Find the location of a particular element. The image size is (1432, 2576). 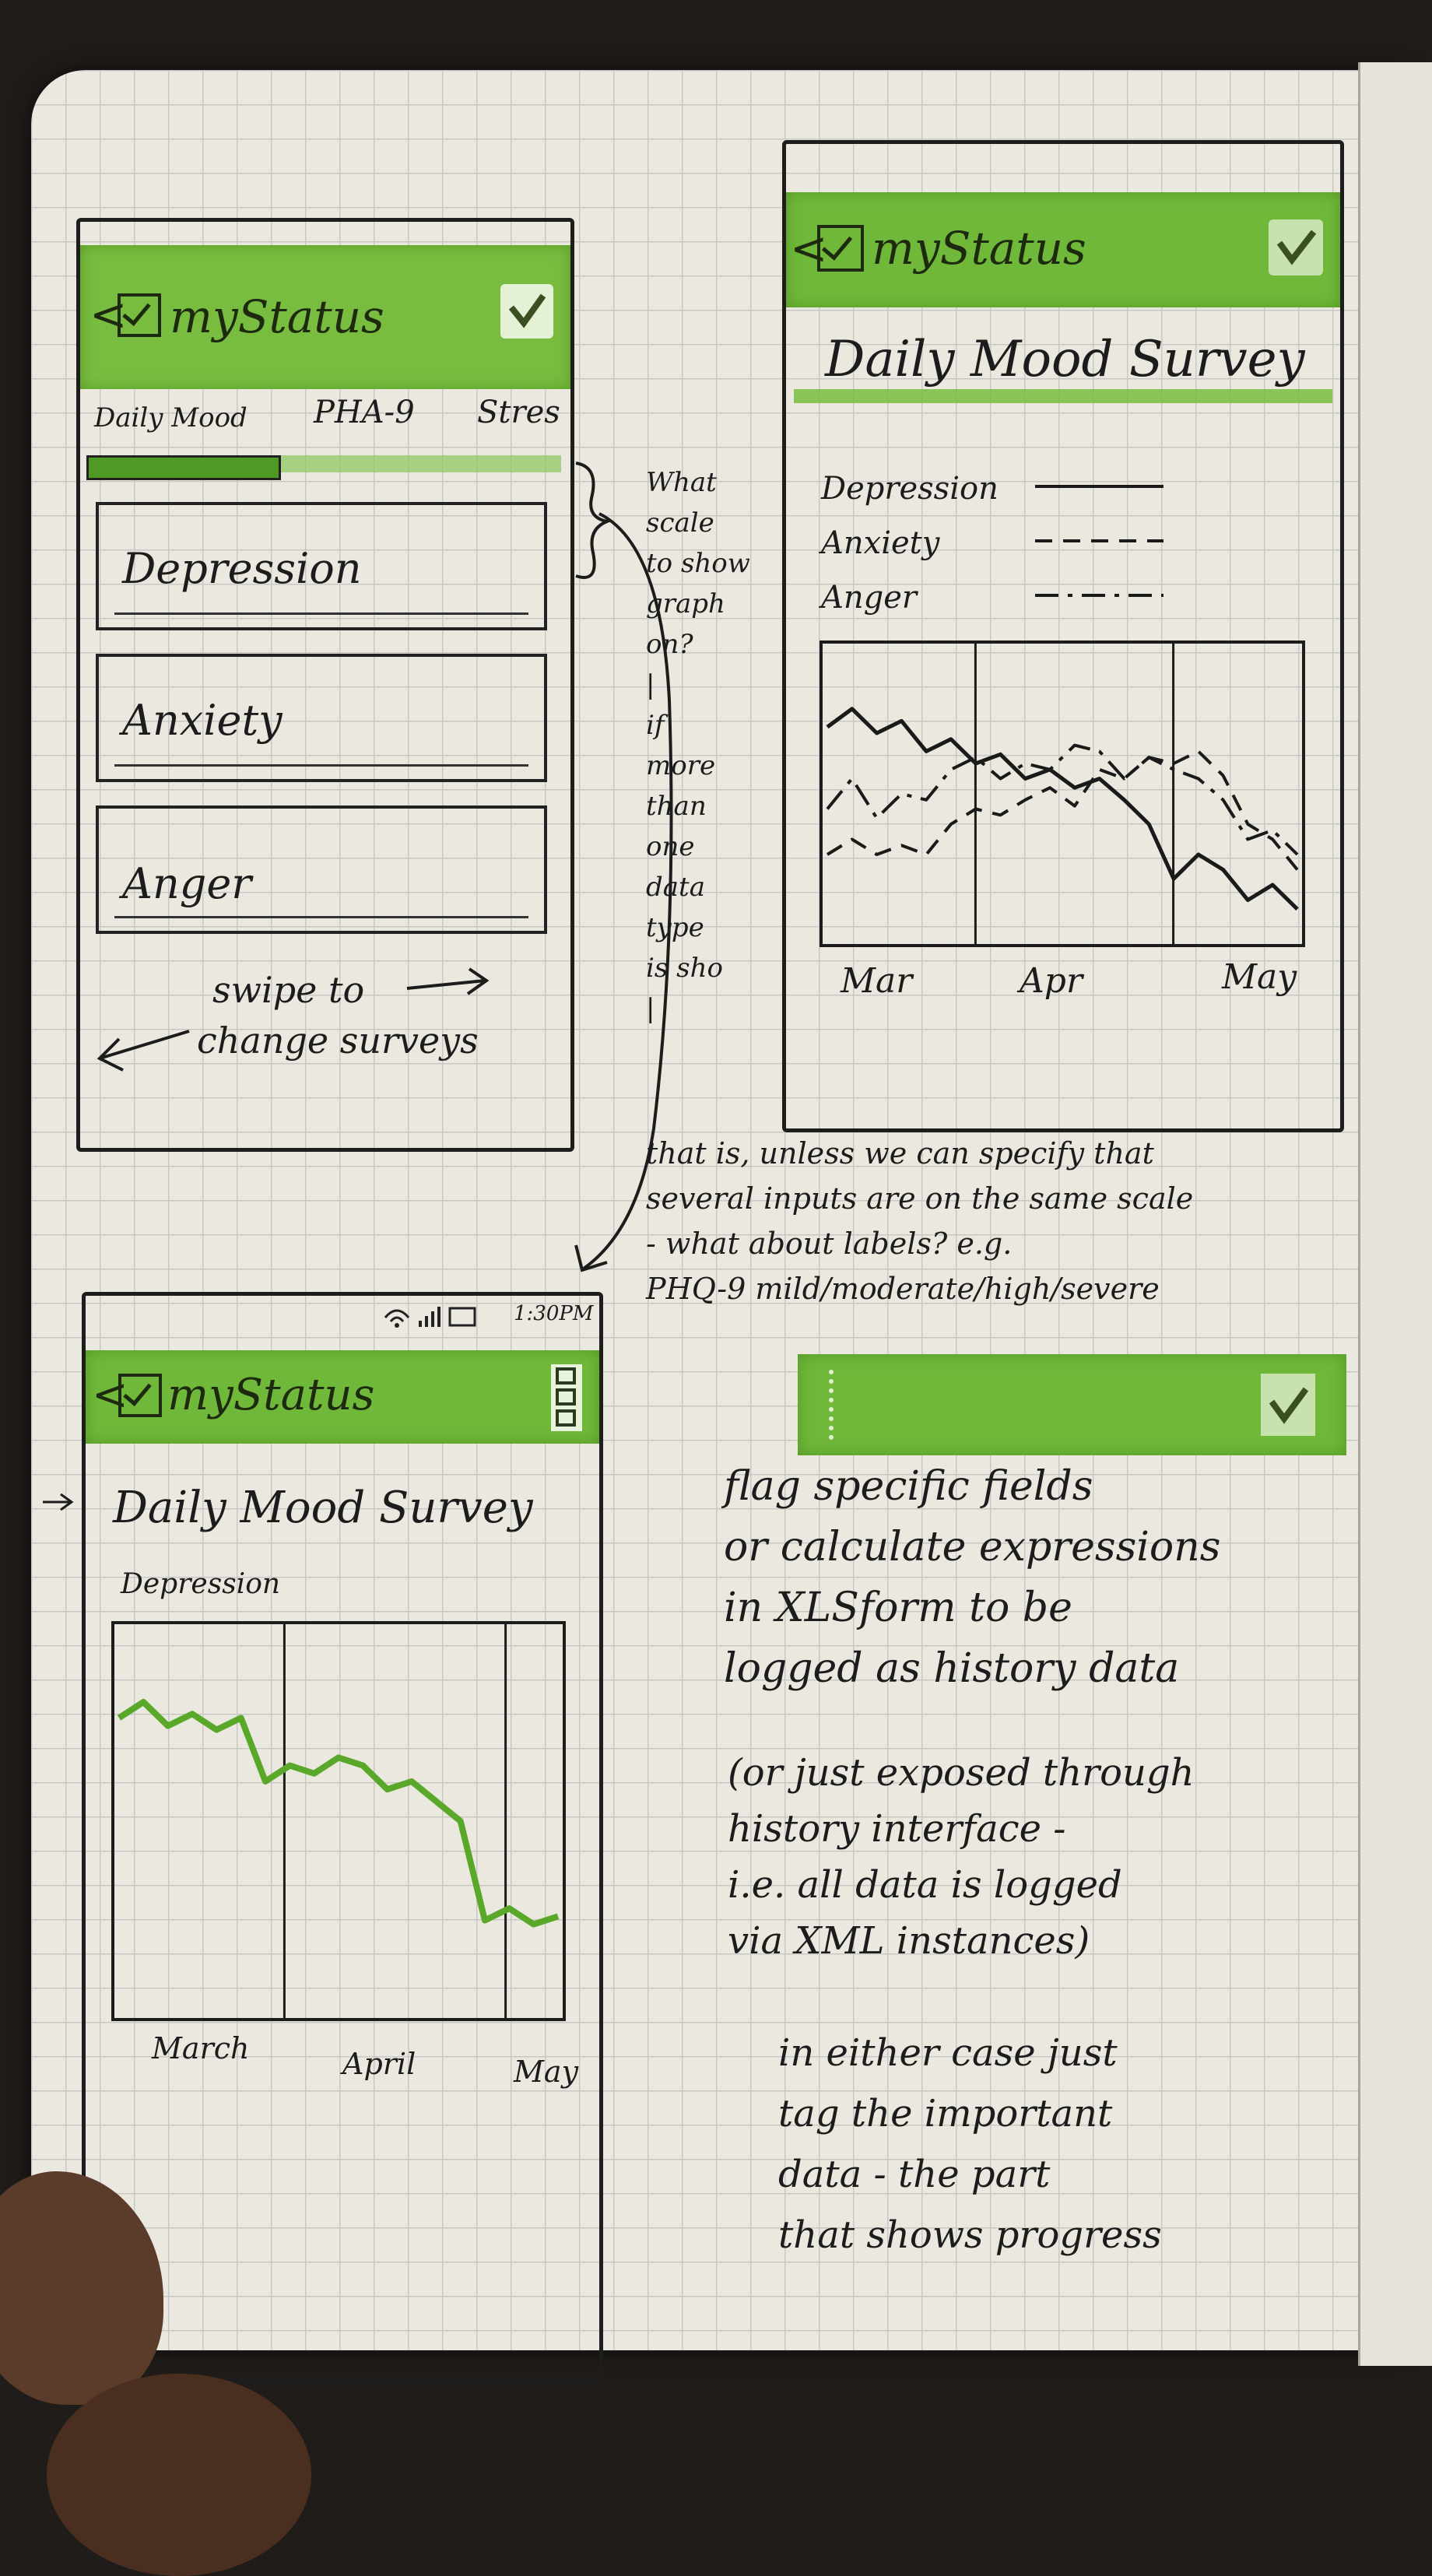

scale-question-line: data is located at coordinates (675, 888).